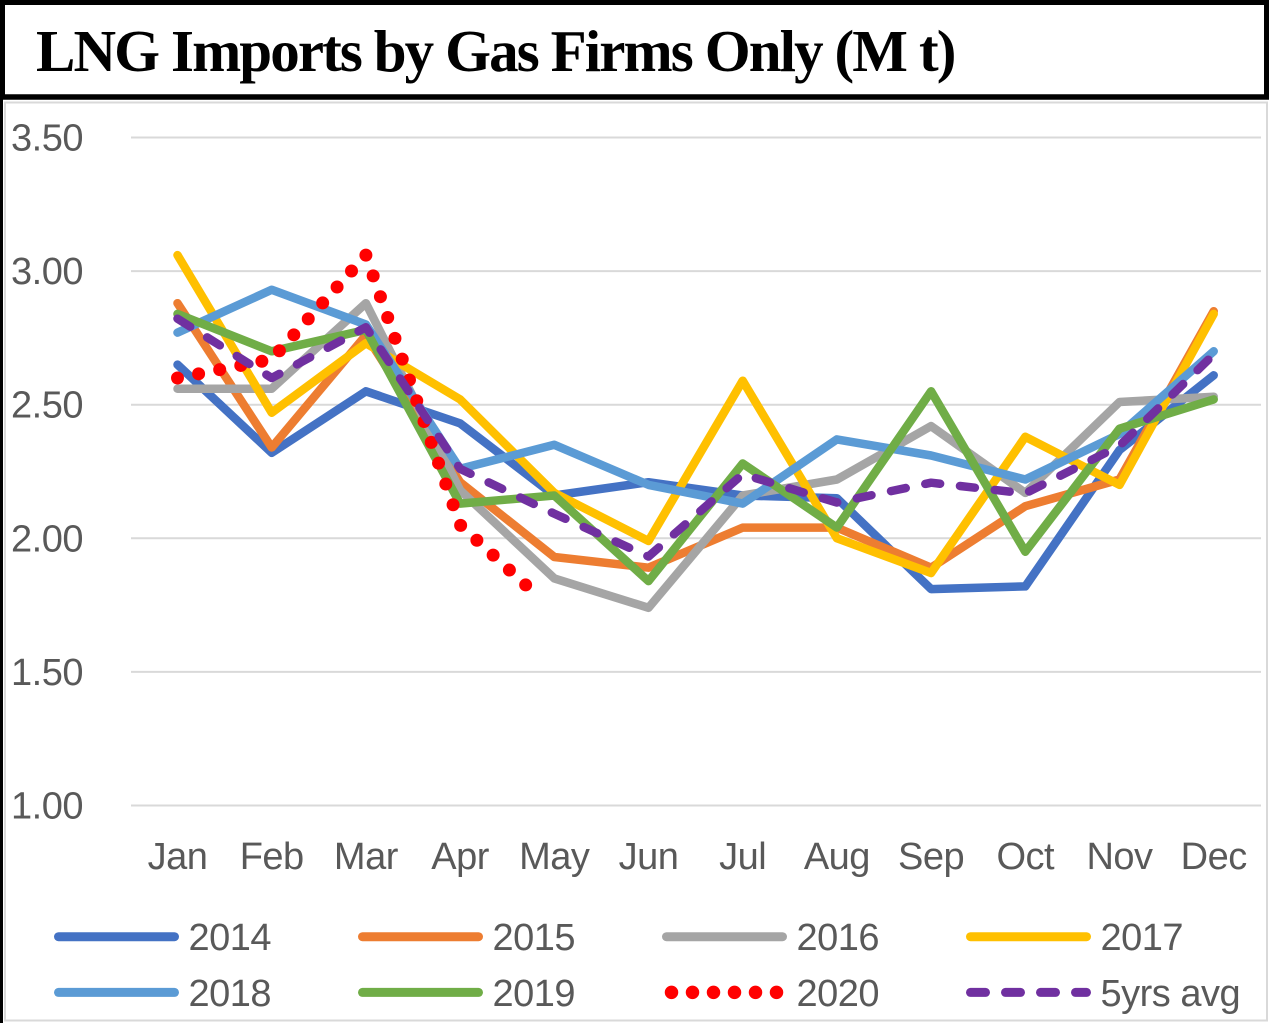 Image resolution: width=1269 pixels, height=1028 pixels. What do you see at coordinates (460, 857) in the screenshot?
I see `svg-text: Apr` at bounding box center [460, 857].